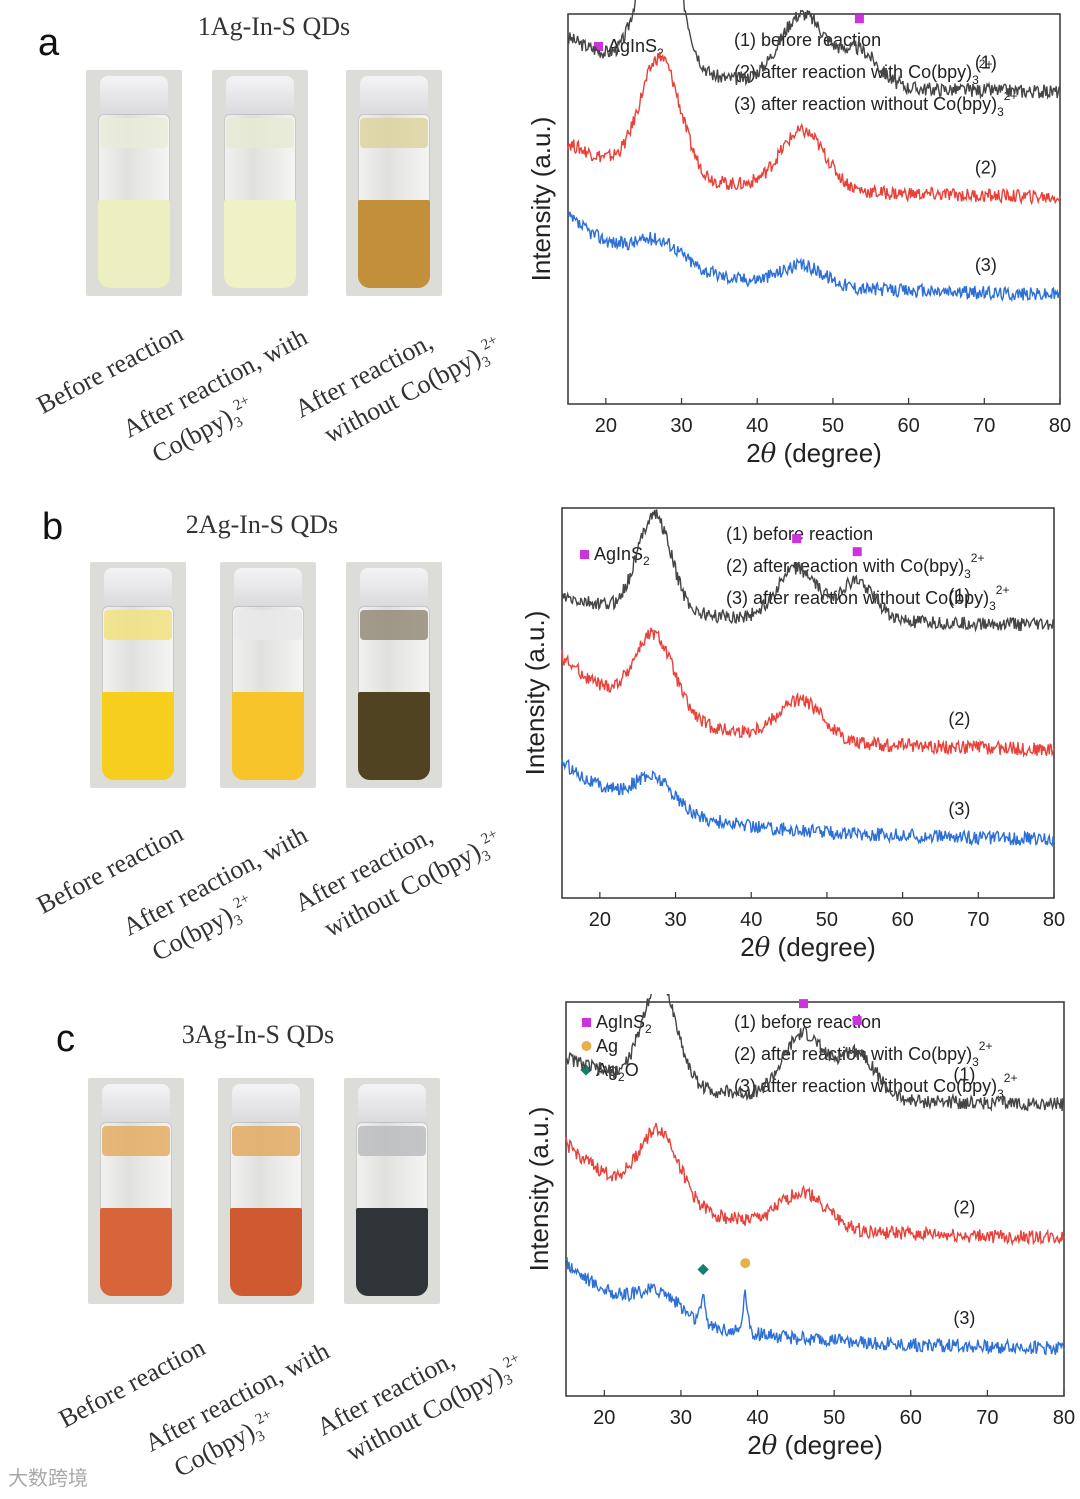 This screenshot has width=1080, height=1499. Describe the element at coordinates (586, 1046) in the screenshot. I see `phase-marker-circle` at that location.